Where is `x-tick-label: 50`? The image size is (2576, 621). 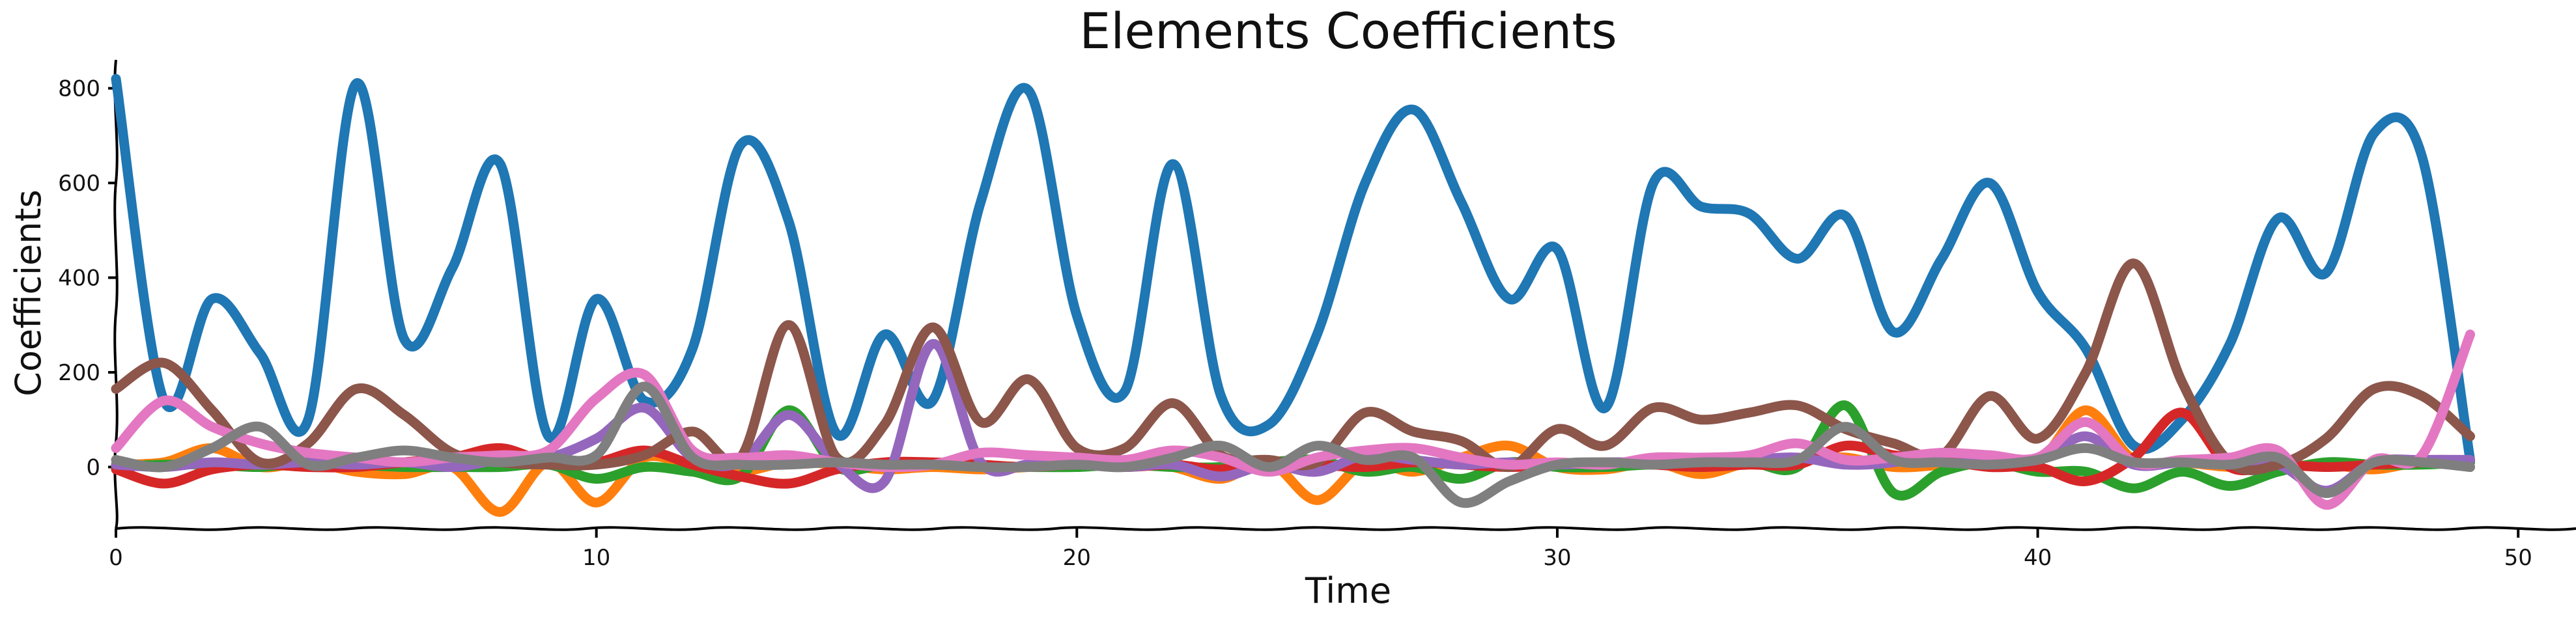
x-tick-label: 50 is located at coordinates (2518, 558).